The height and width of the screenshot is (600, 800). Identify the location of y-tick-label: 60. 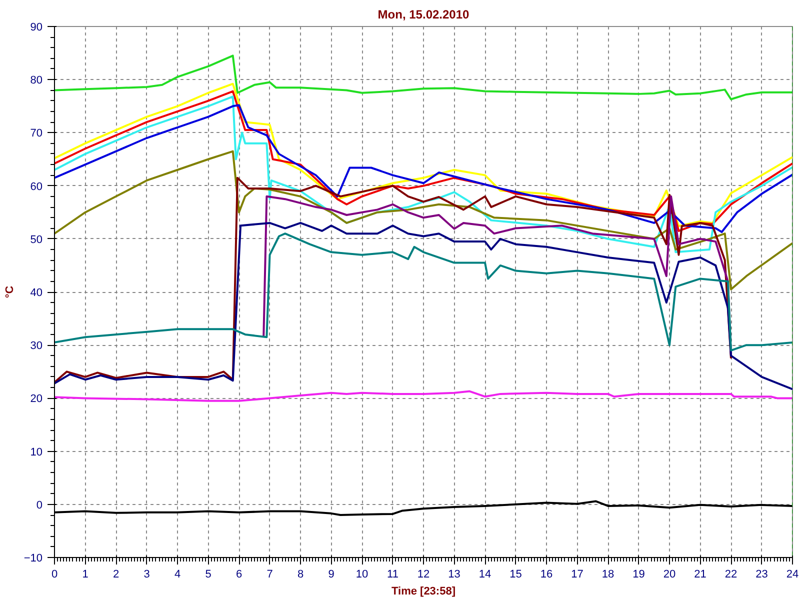
(36, 186).